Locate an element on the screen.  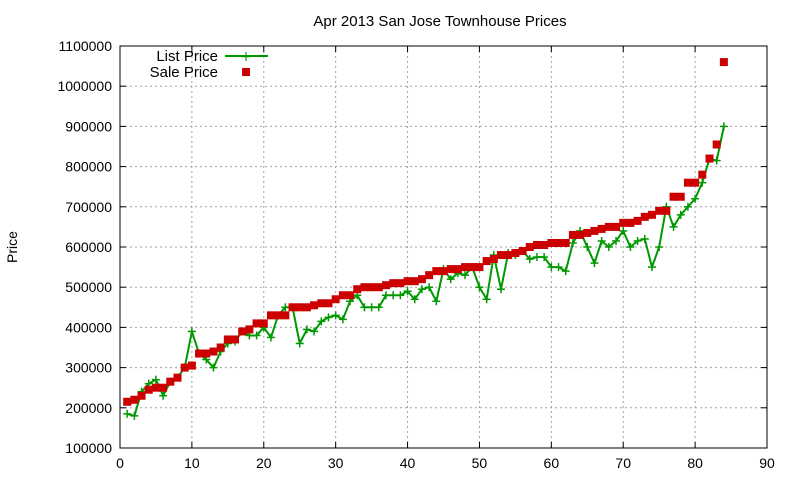
legend-marker-list-price: + is located at coordinates (246, 57).